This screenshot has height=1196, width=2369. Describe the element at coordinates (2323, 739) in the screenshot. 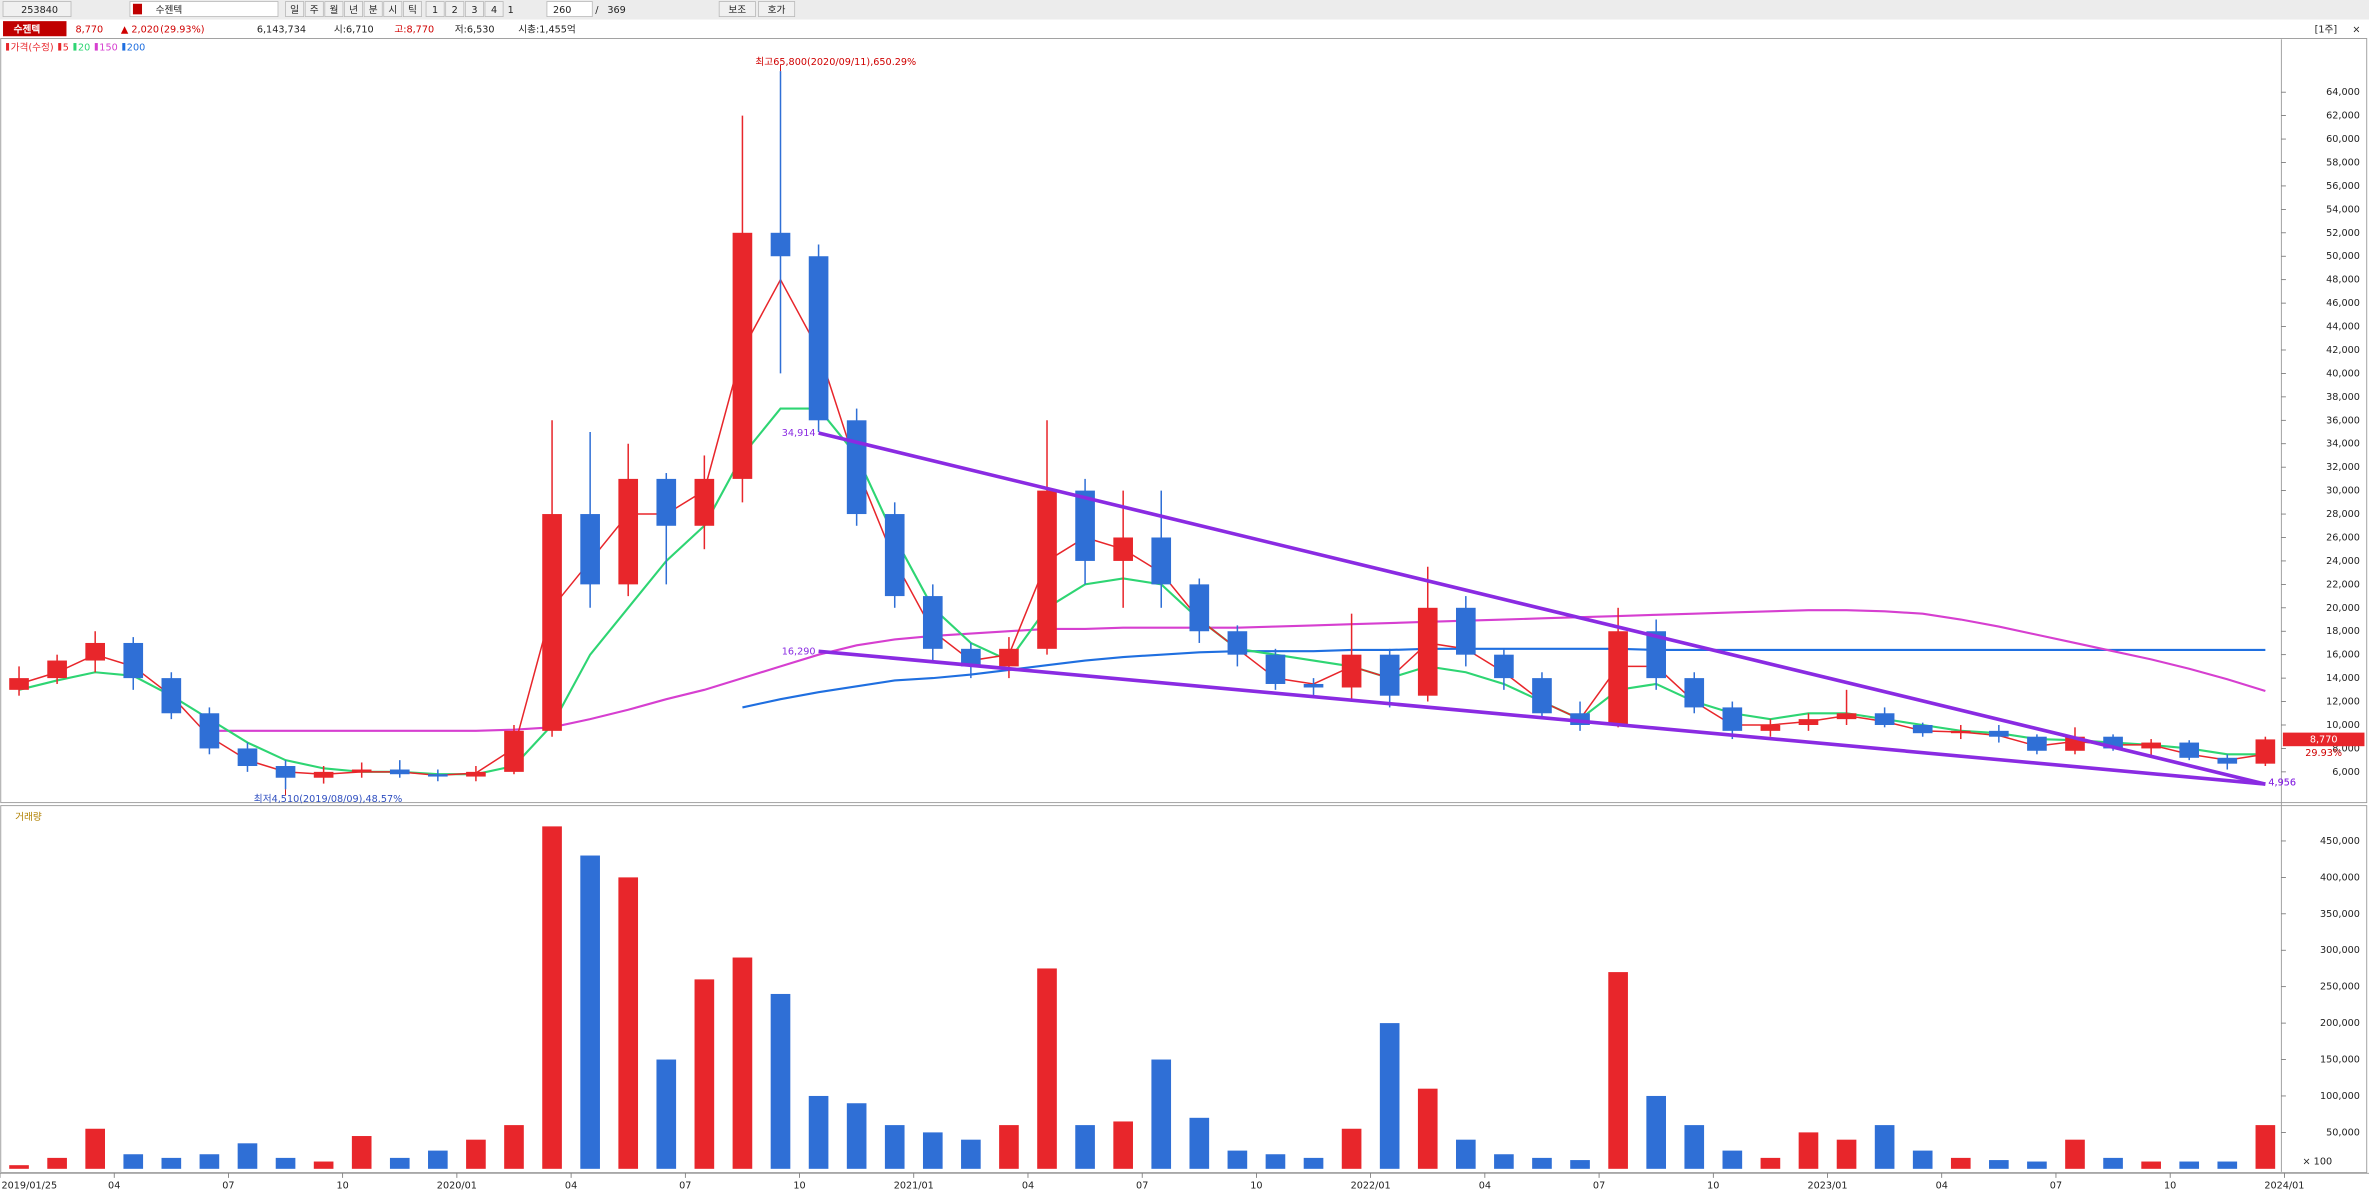

I see `last-price-box` at that location.